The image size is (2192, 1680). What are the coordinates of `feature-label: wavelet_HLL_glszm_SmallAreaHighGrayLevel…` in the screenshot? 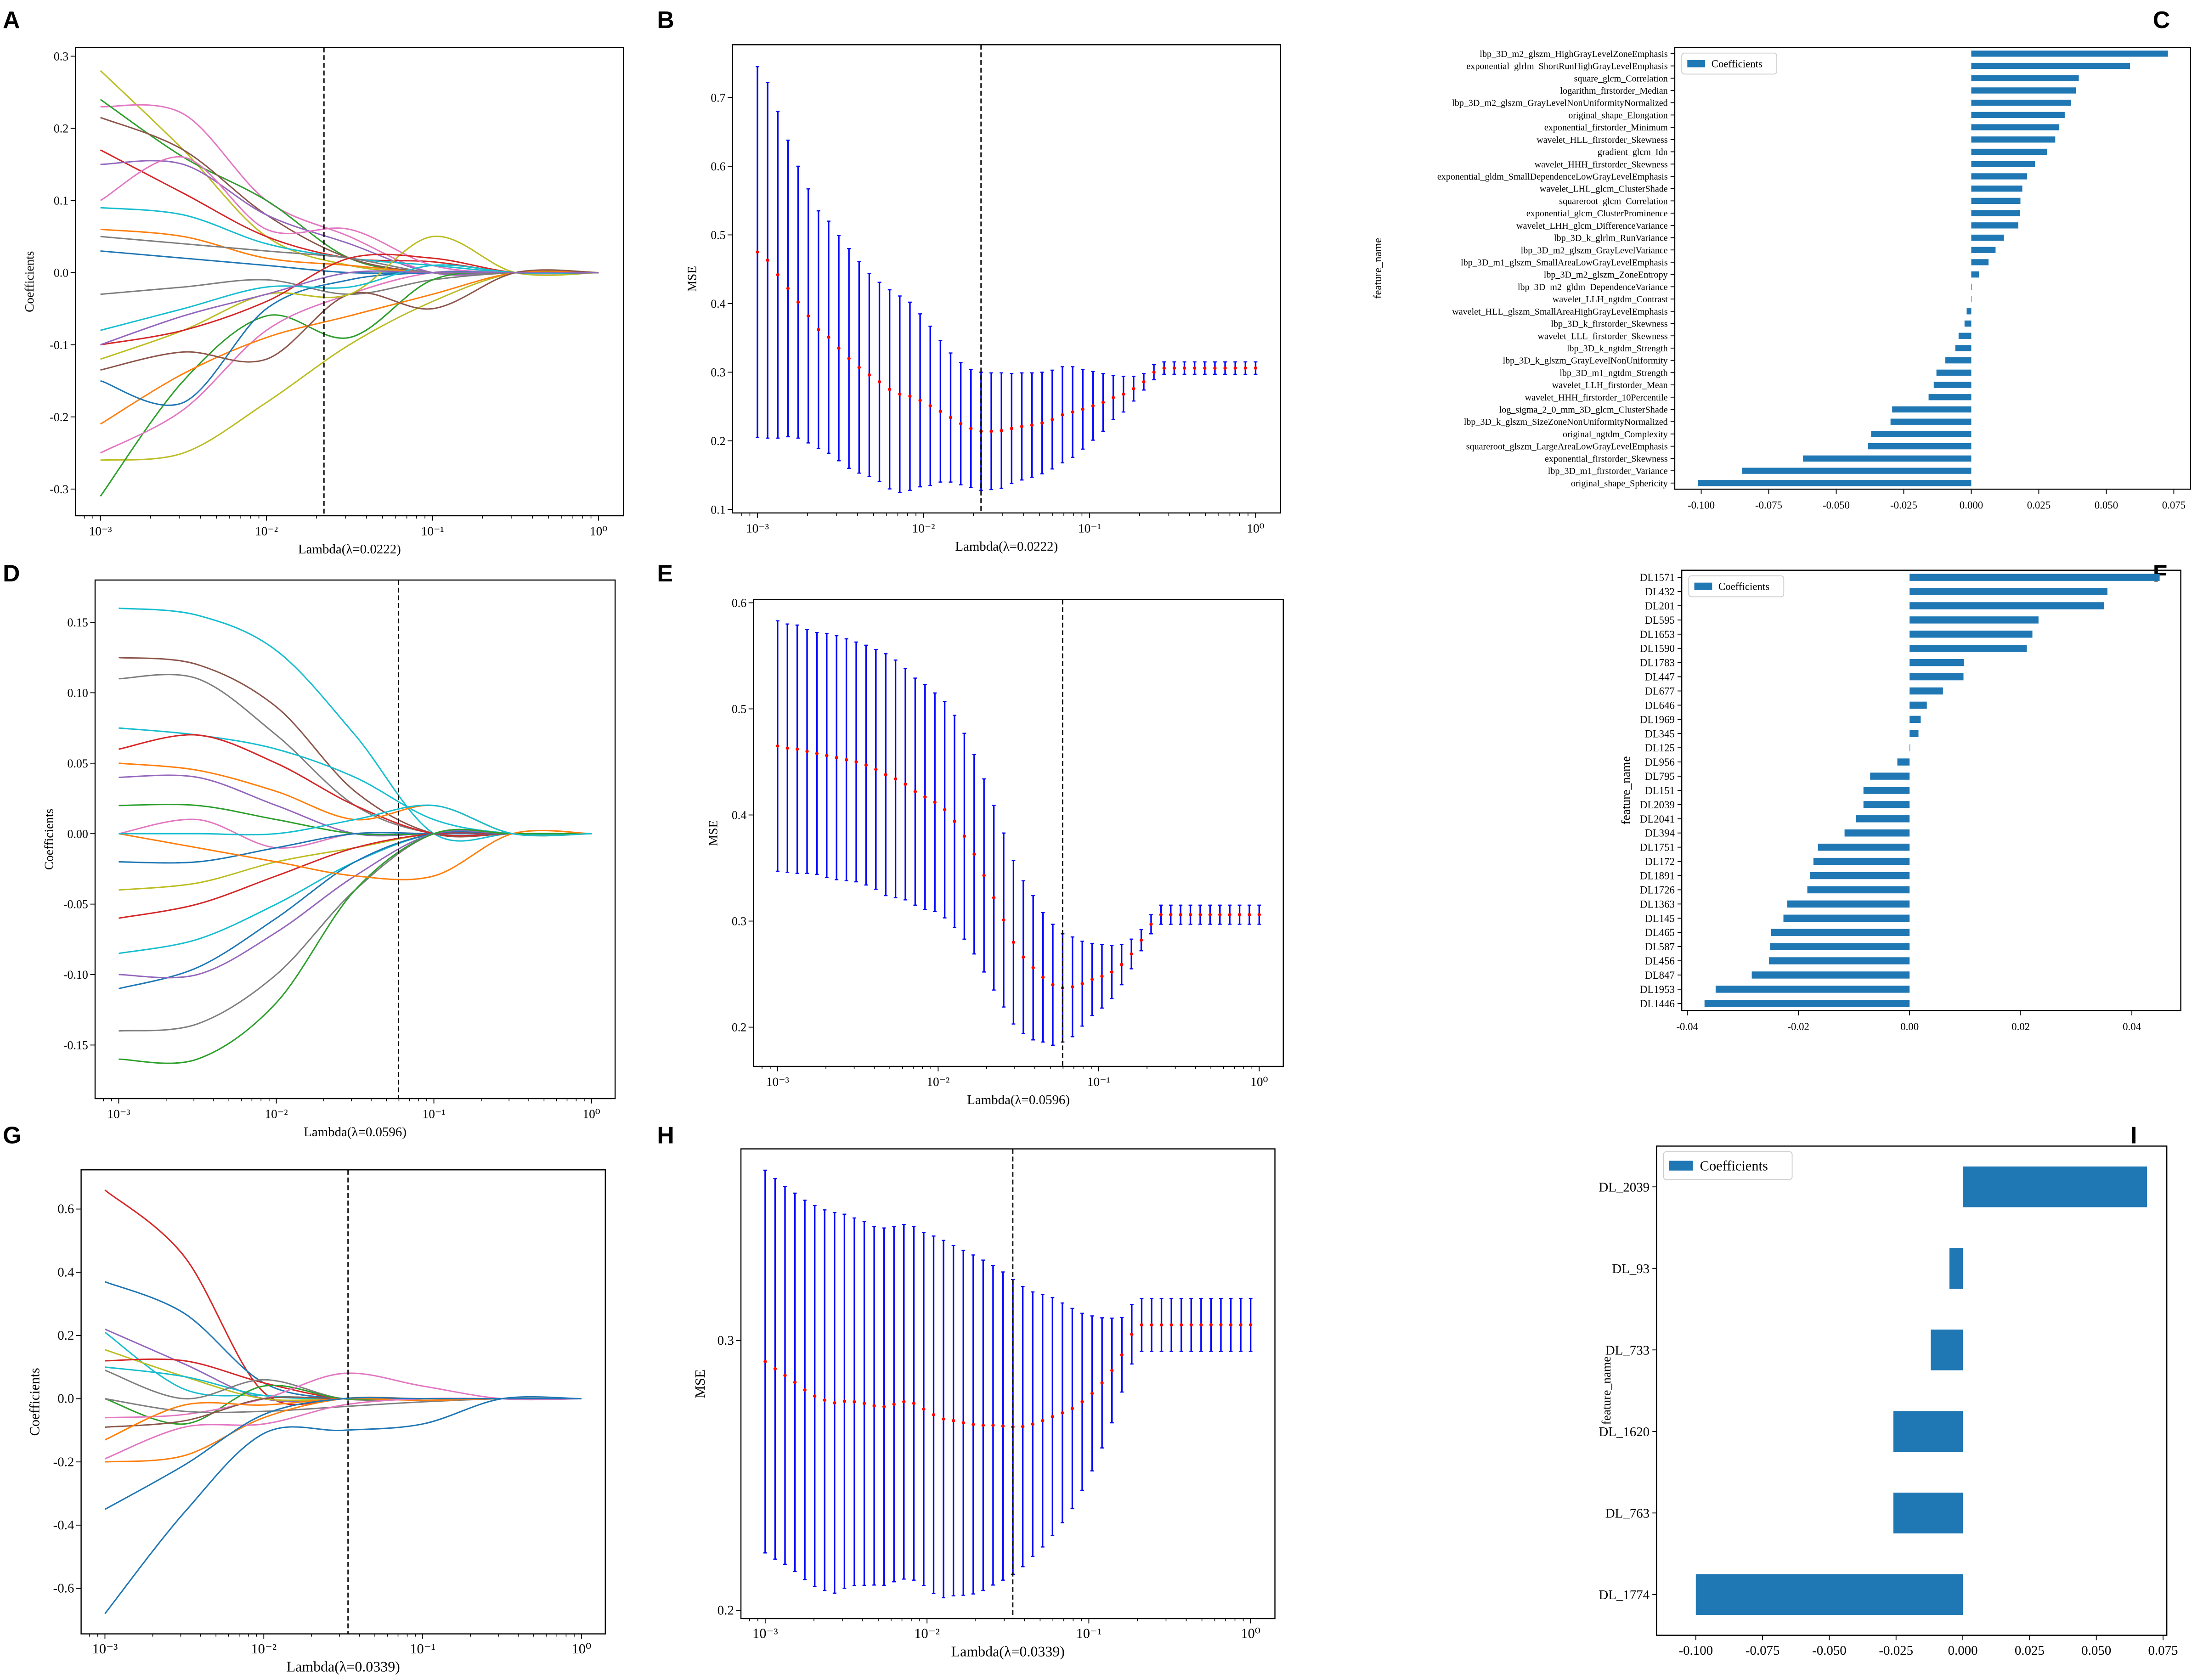 It's located at (1560, 312).